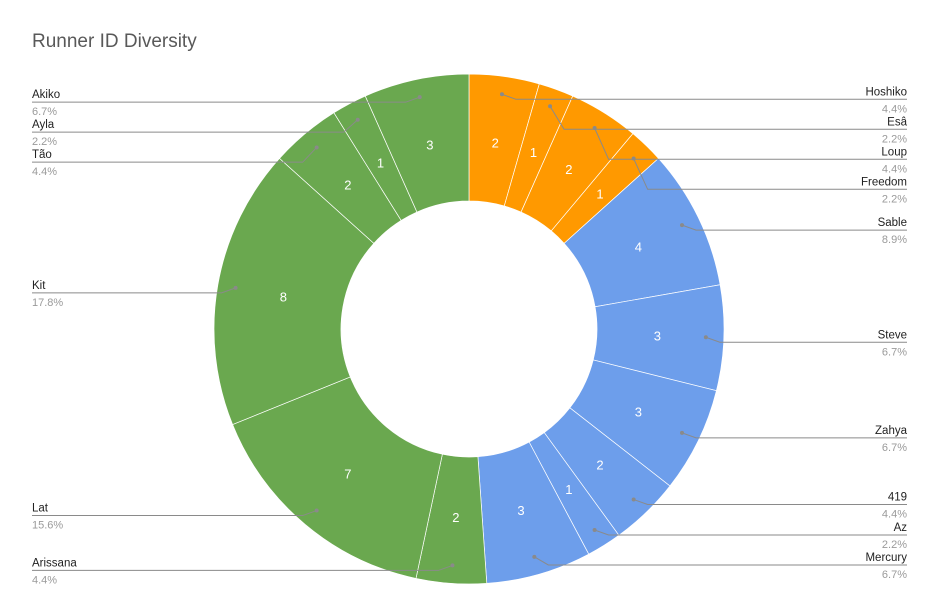 Image resolution: width=939 pixels, height=616 pixels. Describe the element at coordinates (455, 517) in the screenshot. I see `value-label-arissana: 2` at that location.